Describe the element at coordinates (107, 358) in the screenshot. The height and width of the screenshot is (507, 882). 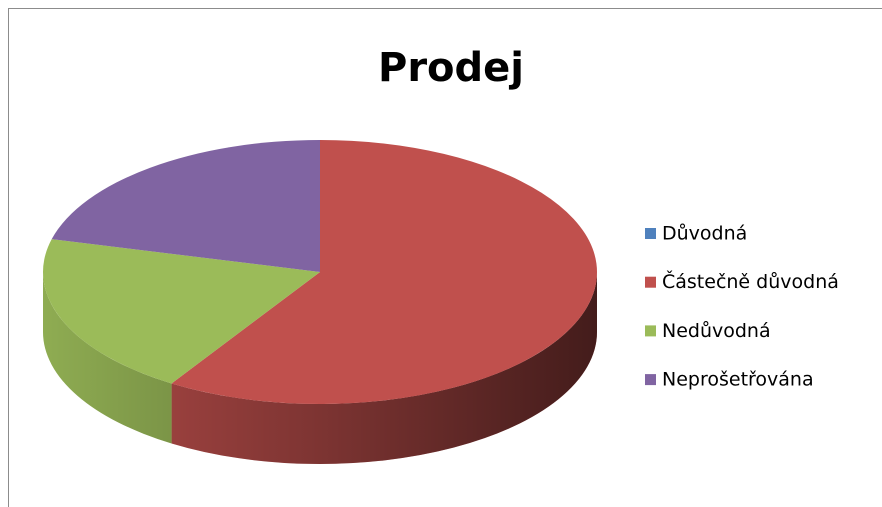
I see `slice-side-shade` at that location.